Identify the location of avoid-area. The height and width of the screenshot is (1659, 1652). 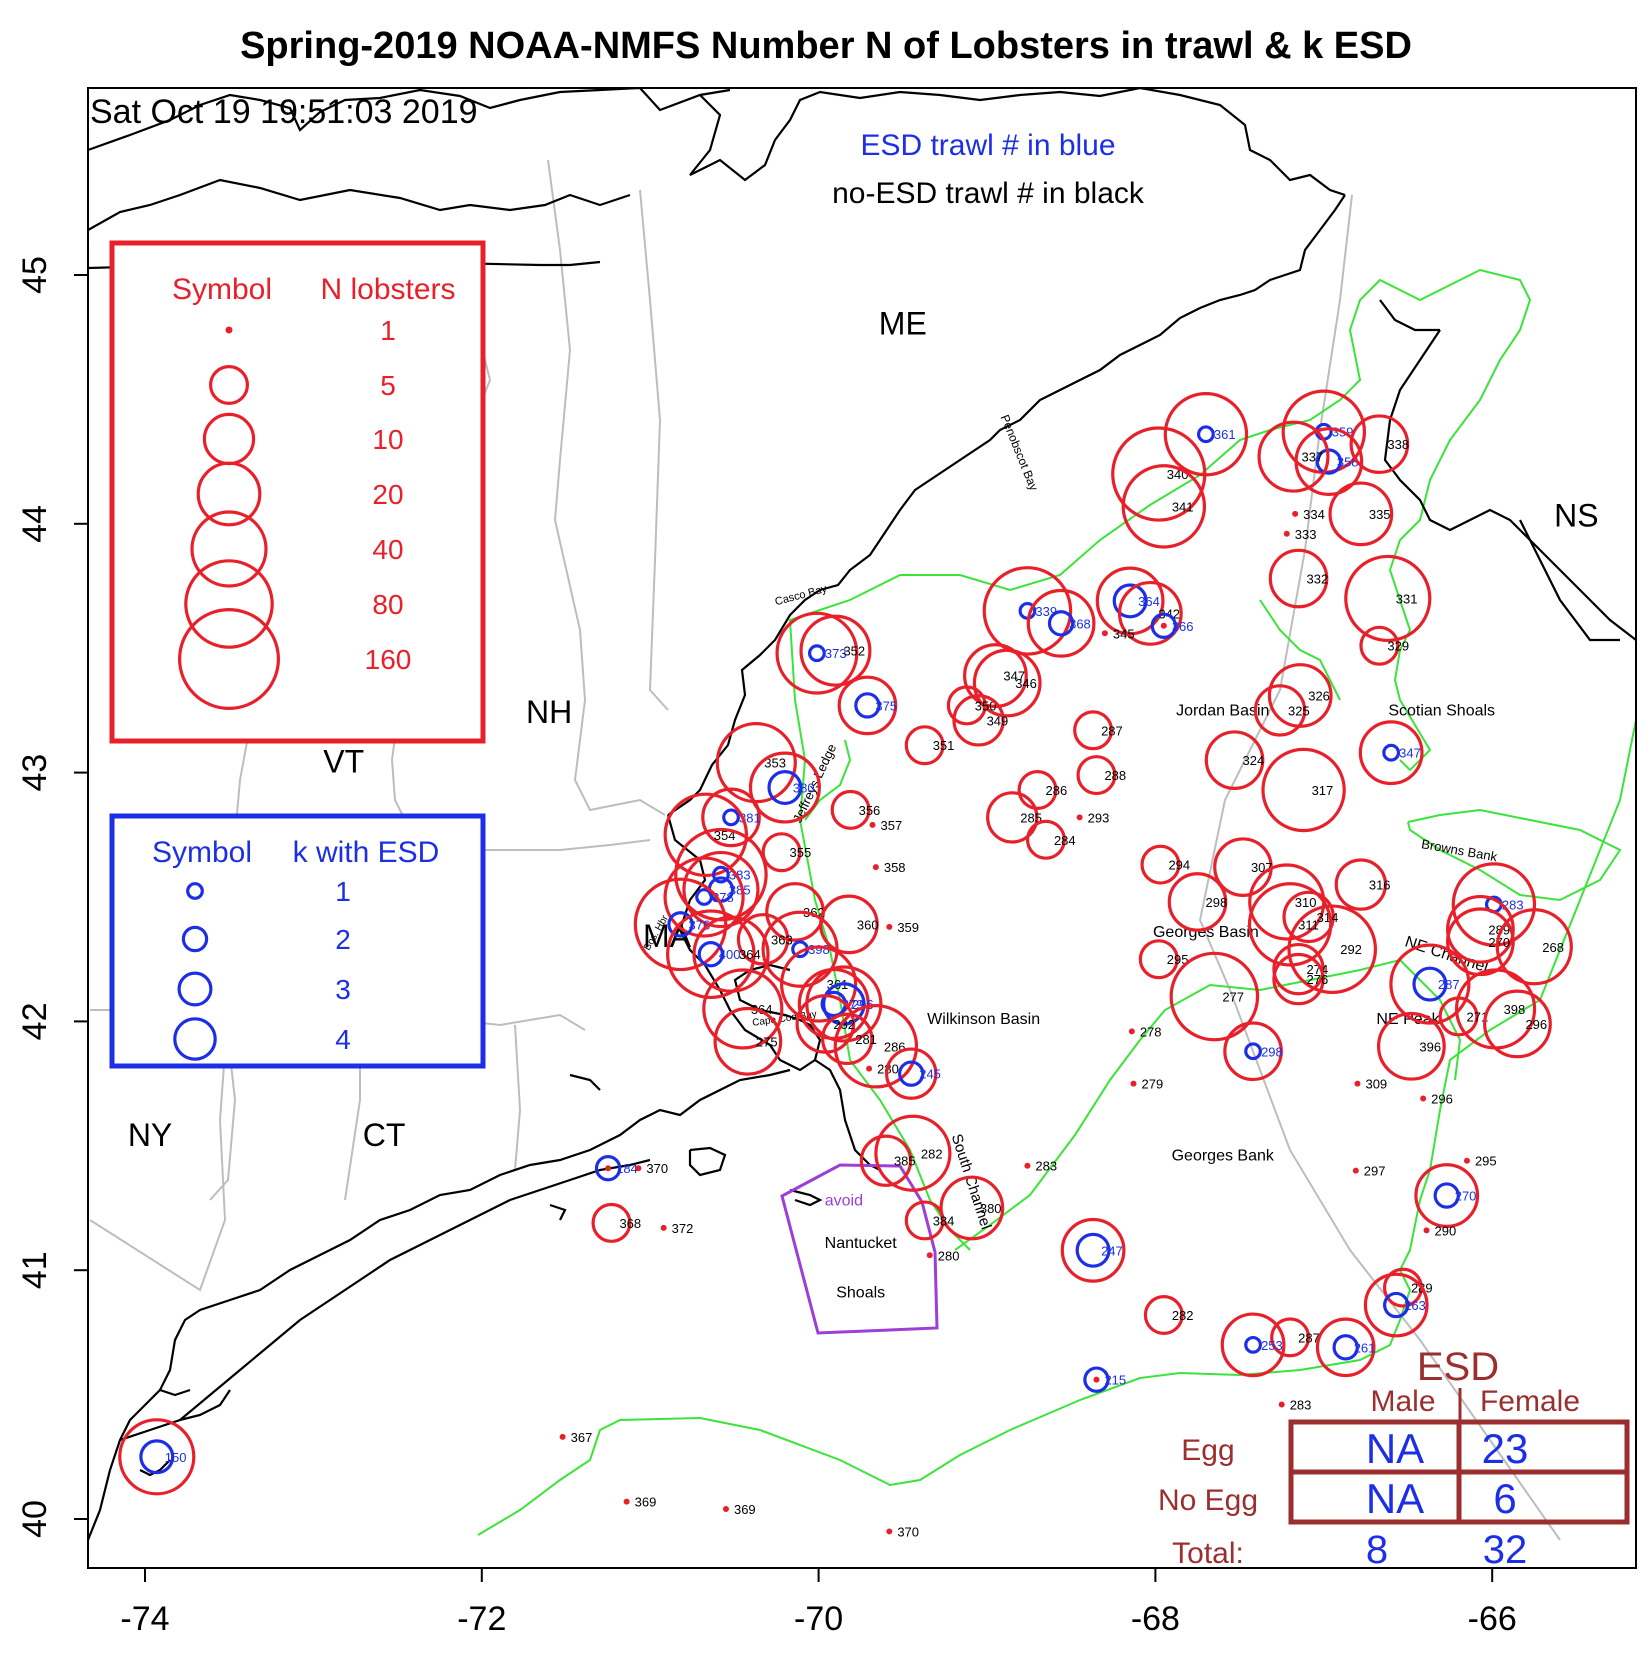
(859, 1249).